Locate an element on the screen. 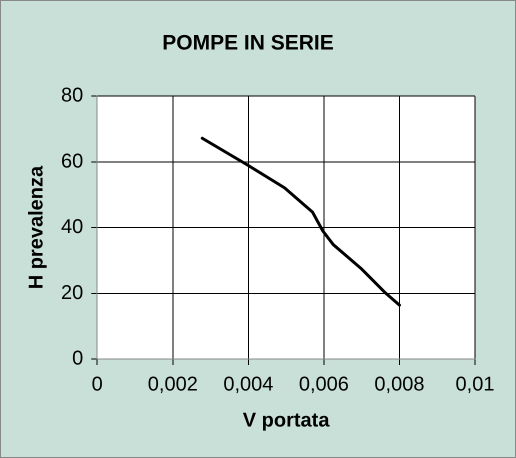  x-tick-label: 0,008 is located at coordinates (399, 385).